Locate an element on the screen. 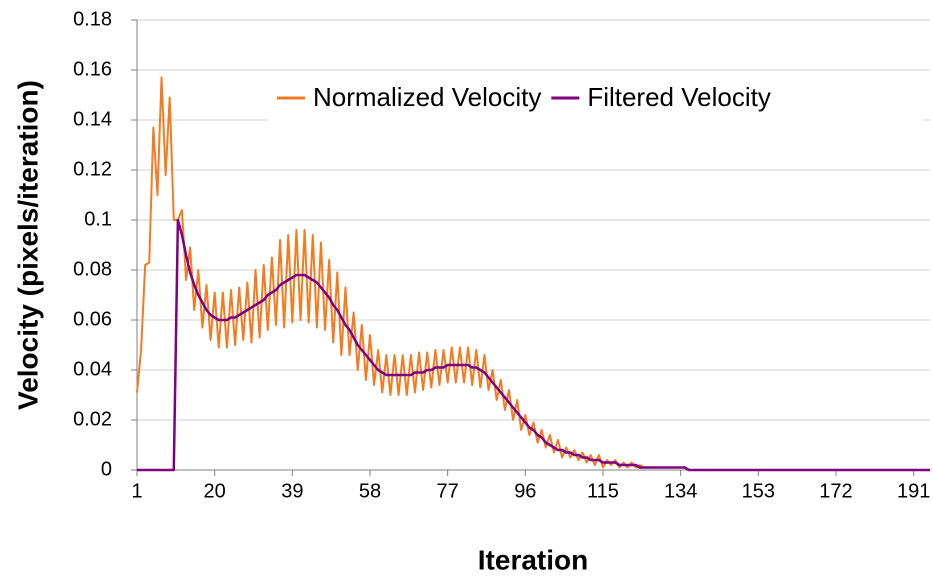 The height and width of the screenshot is (581, 933). x-tick-label: 115 is located at coordinates (603, 491).